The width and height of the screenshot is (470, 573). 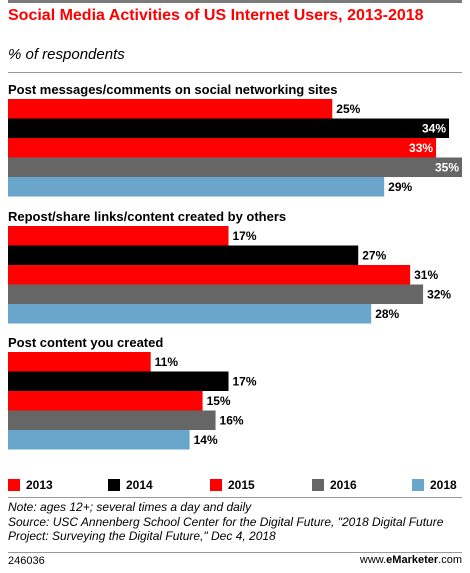 I want to click on bar-2-2014, so click(x=118, y=381).